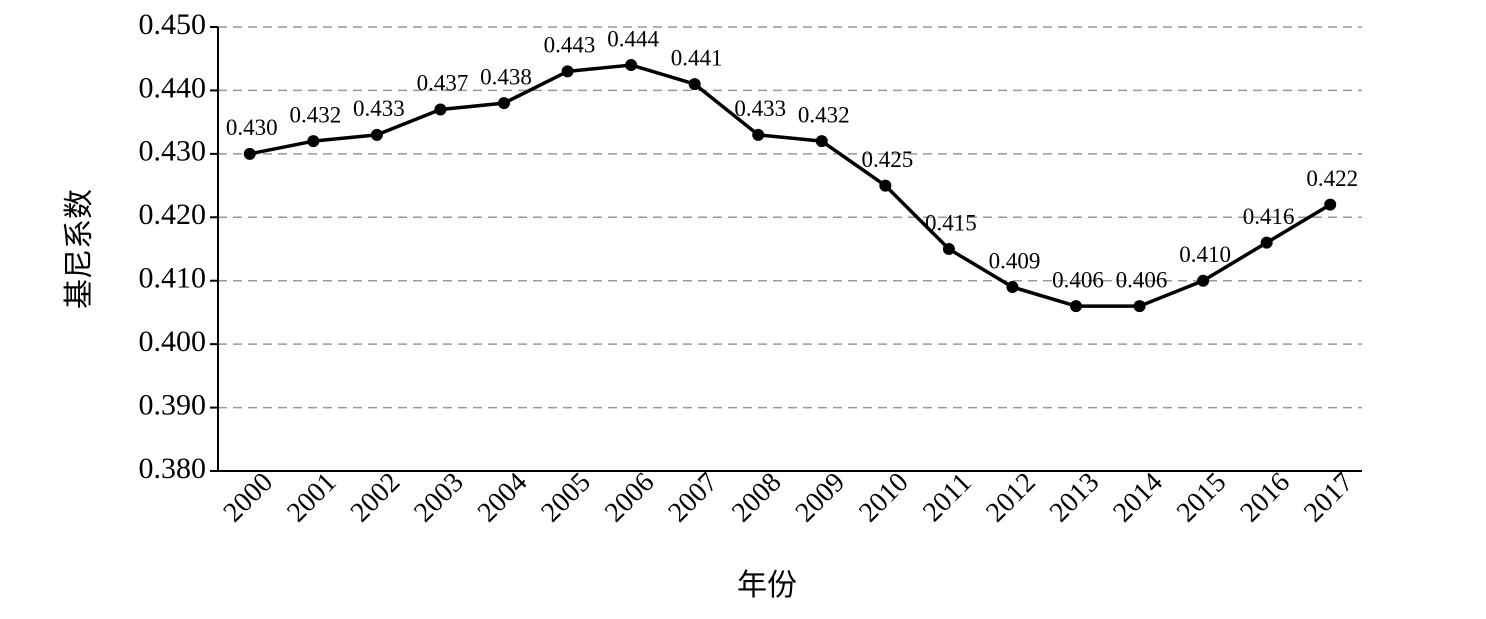 This screenshot has height=619, width=1486. Describe the element at coordinates (443, 83) in the screenshot. I see `data-label: 0.437` at that location.